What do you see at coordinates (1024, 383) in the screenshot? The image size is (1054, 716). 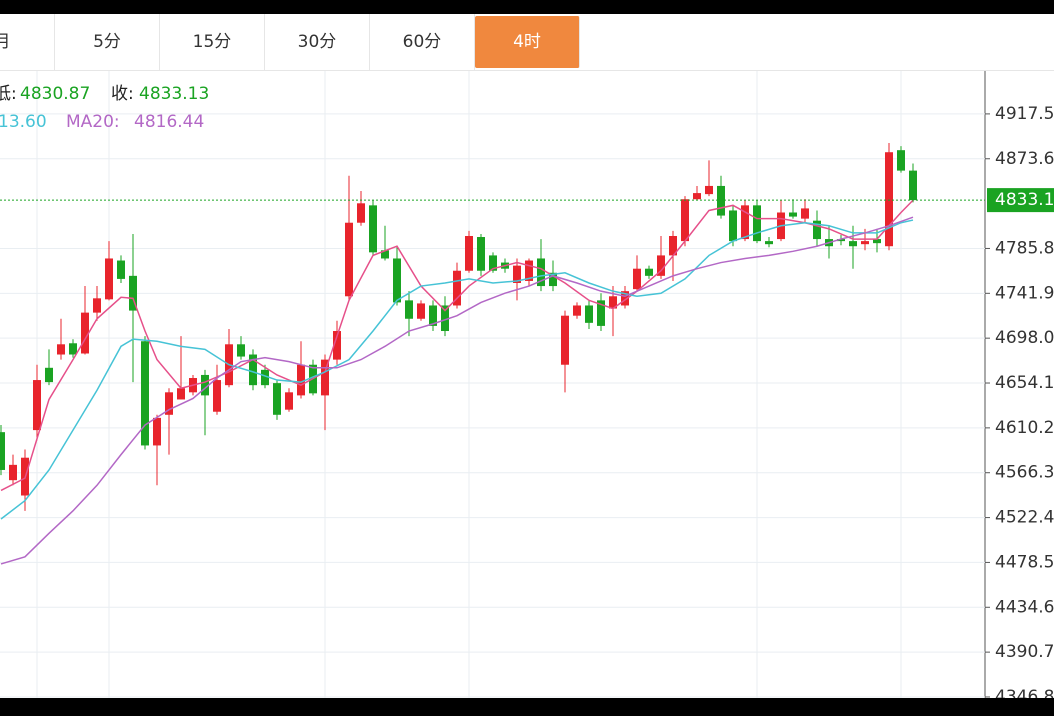 I see `y-tick-label: 4654.10` at bounding box center [1024, 383].